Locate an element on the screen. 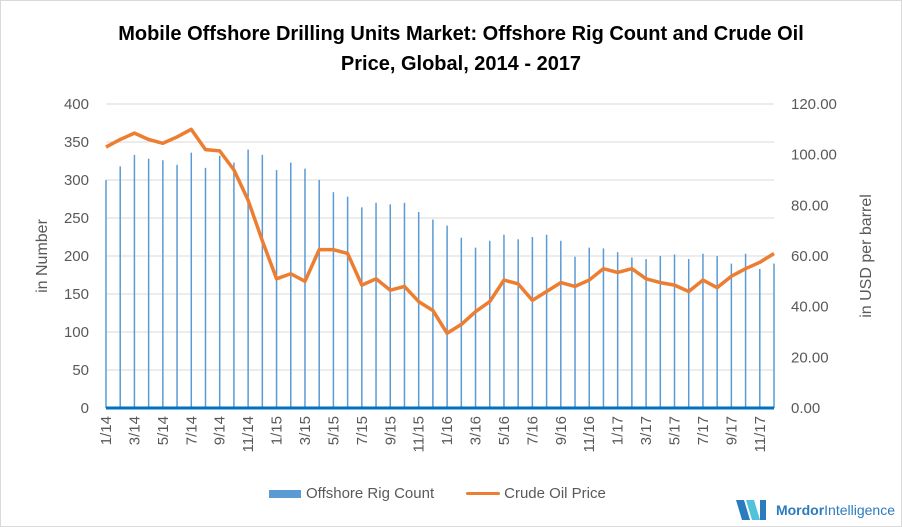 The height and width of the screenshot is (527, 902). y2-tick-label: 120.00 is located at coordinates (814, 104).